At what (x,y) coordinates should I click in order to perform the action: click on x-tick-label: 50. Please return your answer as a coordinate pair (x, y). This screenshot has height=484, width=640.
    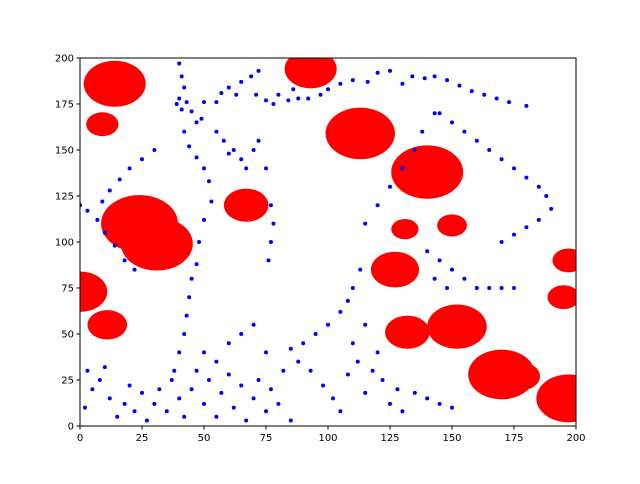
    Looking at the image, I should click on (204, 438).